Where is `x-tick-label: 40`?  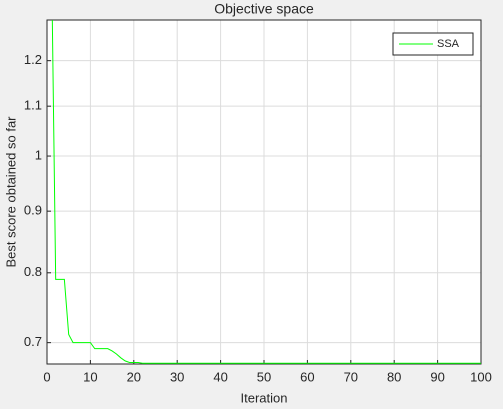 x-tick-label: 40 is located at coordinates (220, 376).